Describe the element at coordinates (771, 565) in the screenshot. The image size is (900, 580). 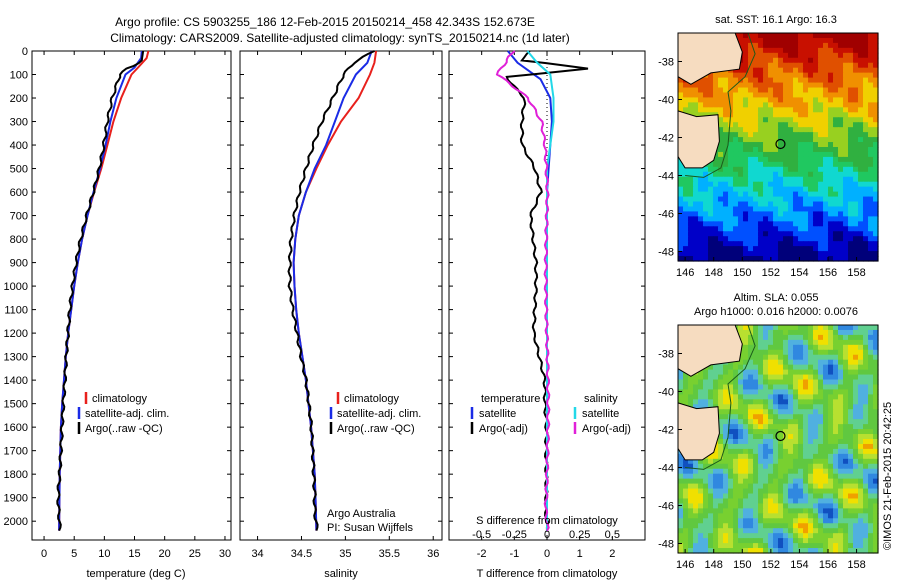
I see `map-x-tick-label: 152` at that location.